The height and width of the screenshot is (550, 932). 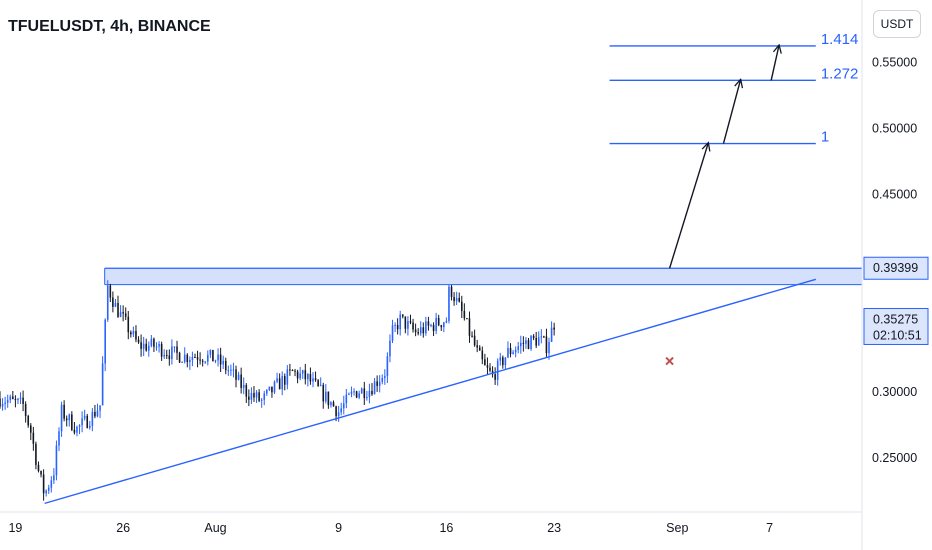 I want to click on fib-level-label: 1.272, so click(x=840, y=73).